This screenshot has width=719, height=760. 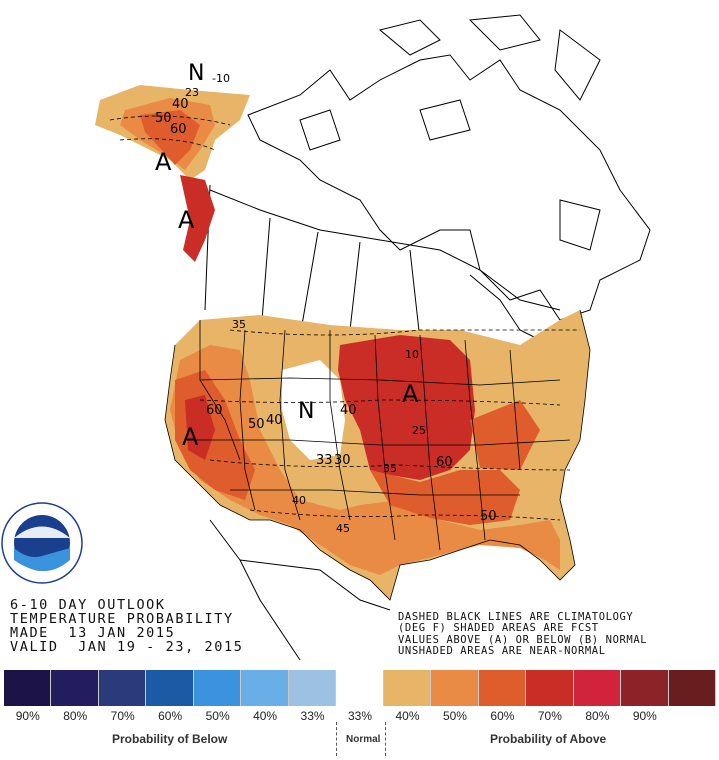 What do you see at coordinates (692, 717) in the screenshot?
I see `legend-percent-label` at bounding box center [692, 717].